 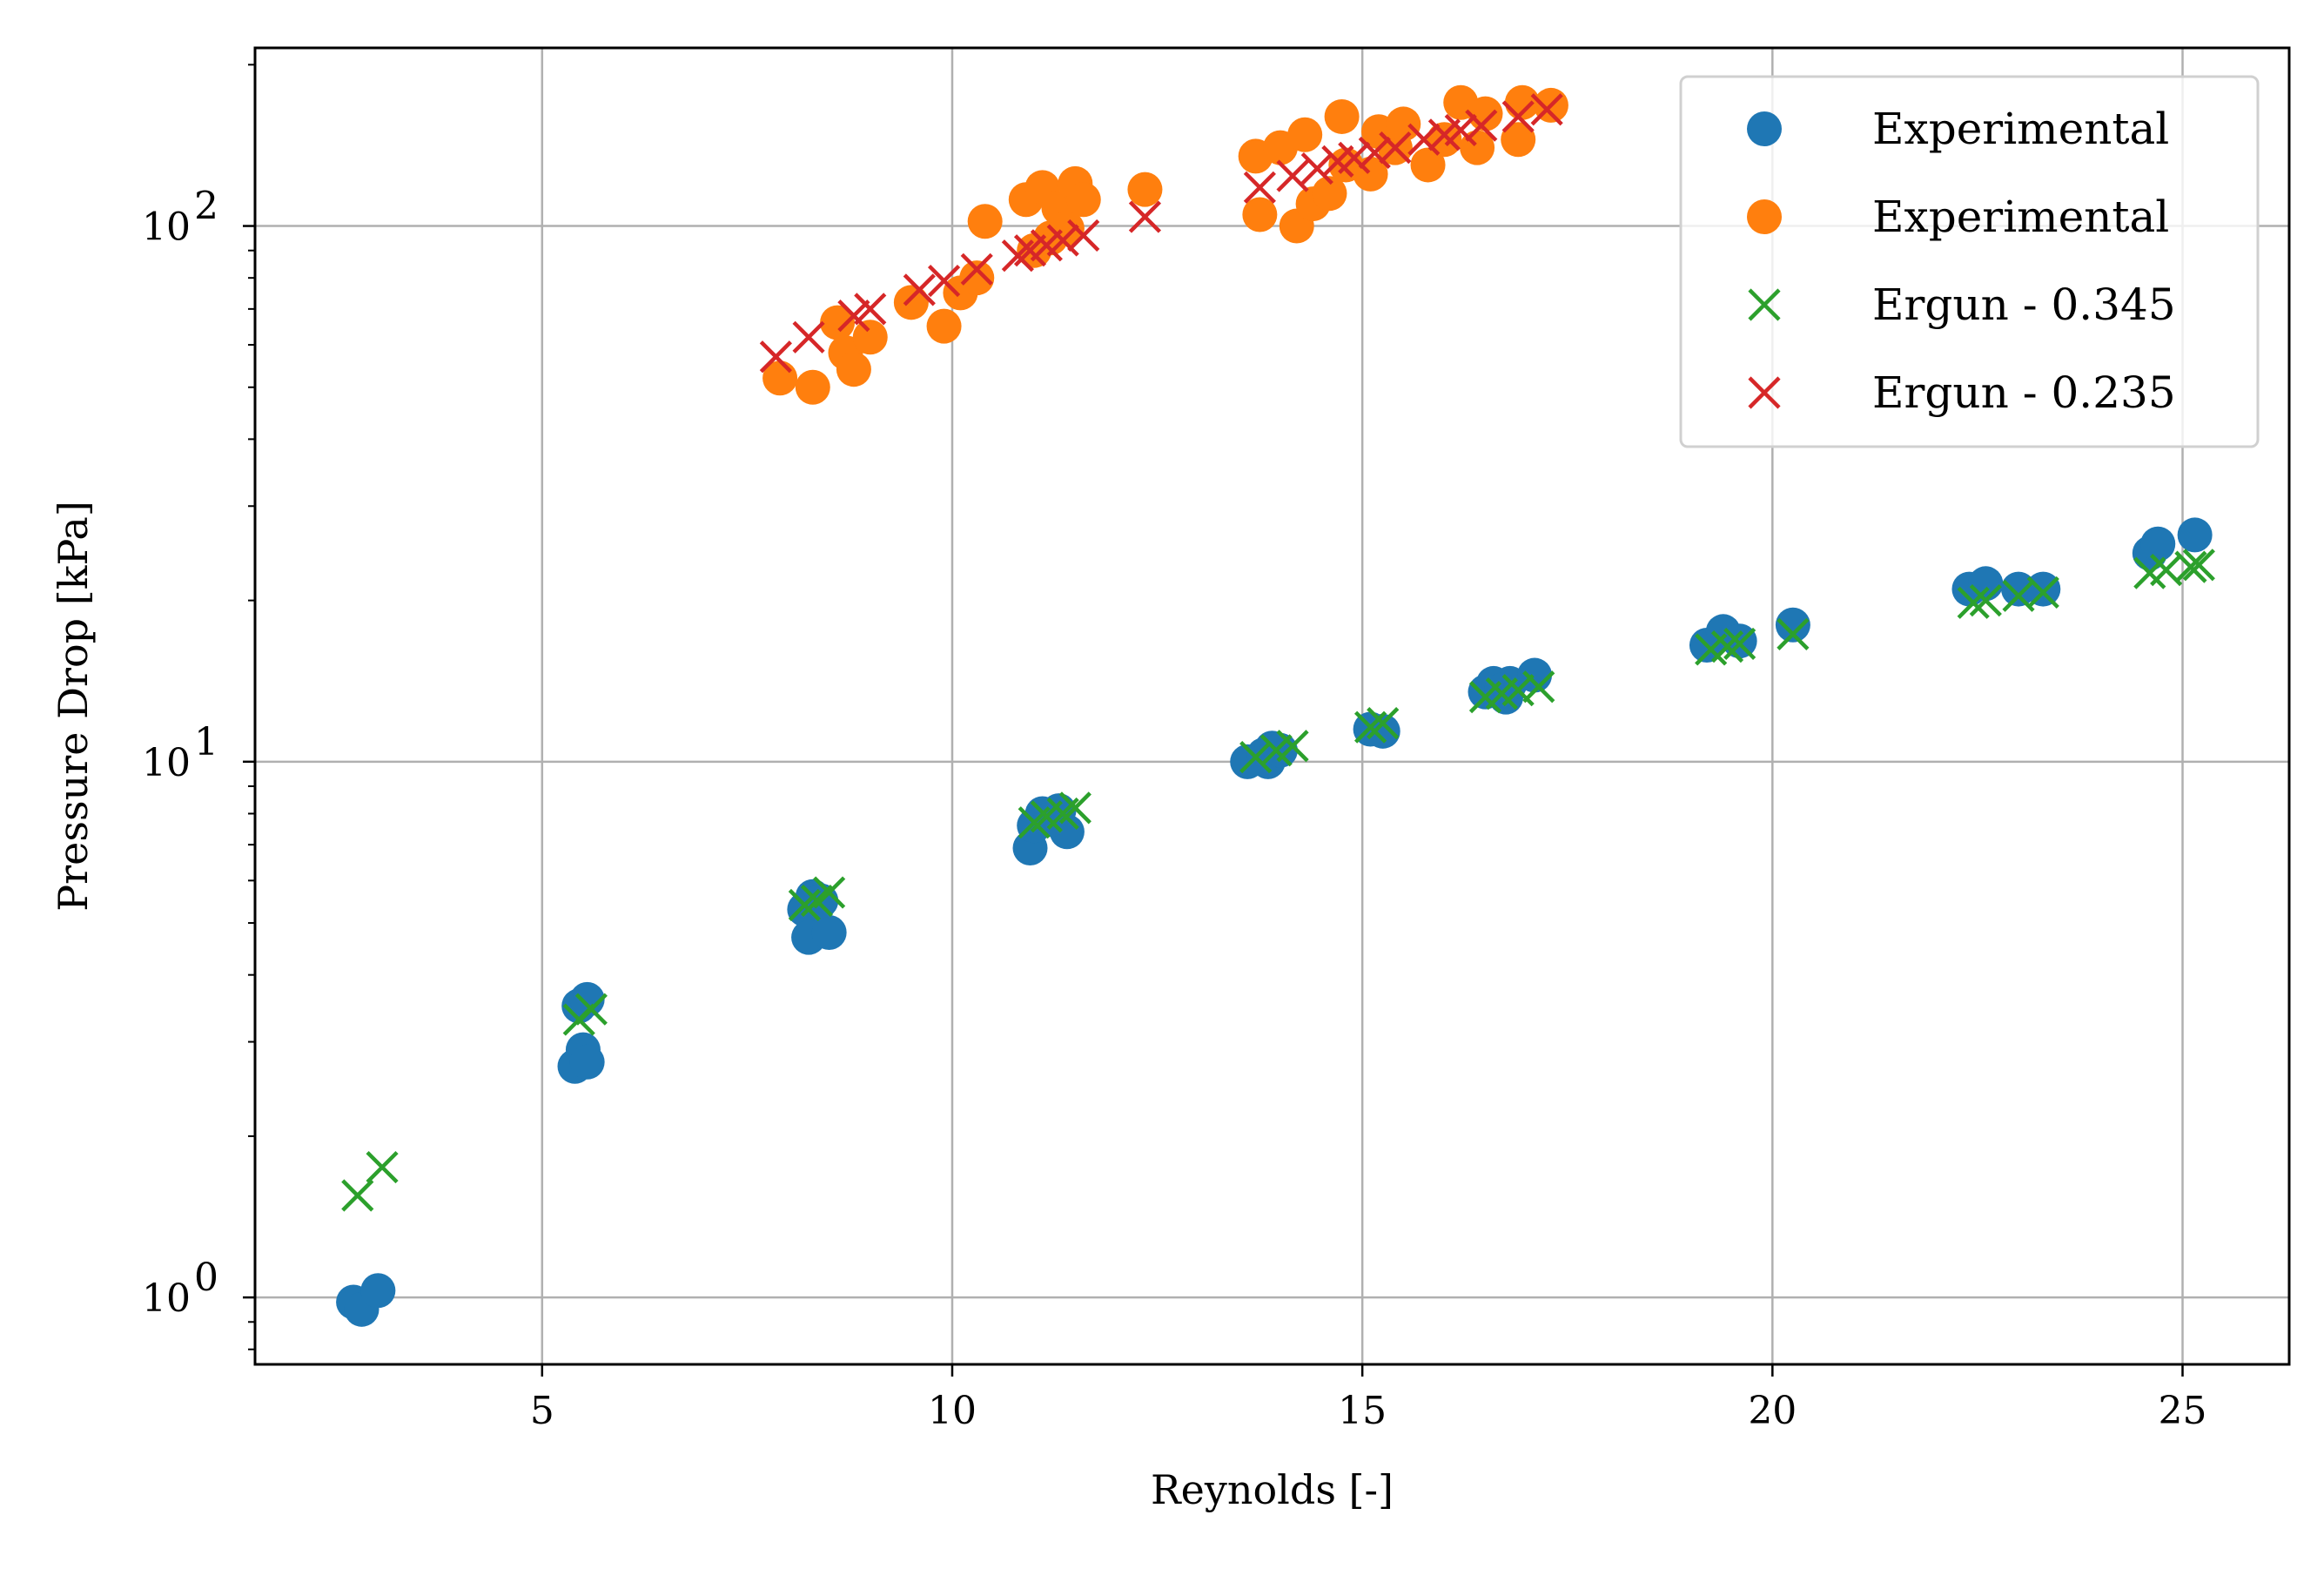 What do you see at coordinates (1273, 1489) in the screenshot?
I see `x-axis-label: Reynolds [-]` at bounding box center [1273, 1489].